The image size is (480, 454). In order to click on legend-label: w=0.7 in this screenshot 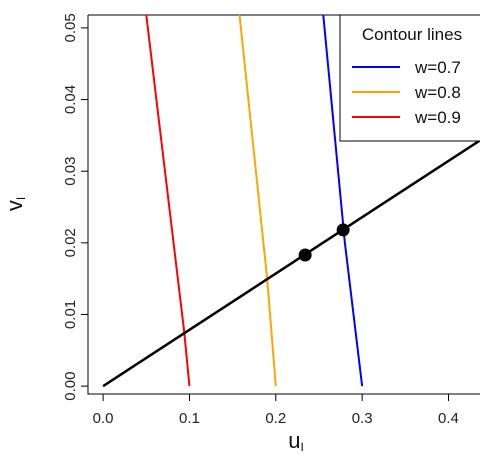, I will do `click(437, 67)`.